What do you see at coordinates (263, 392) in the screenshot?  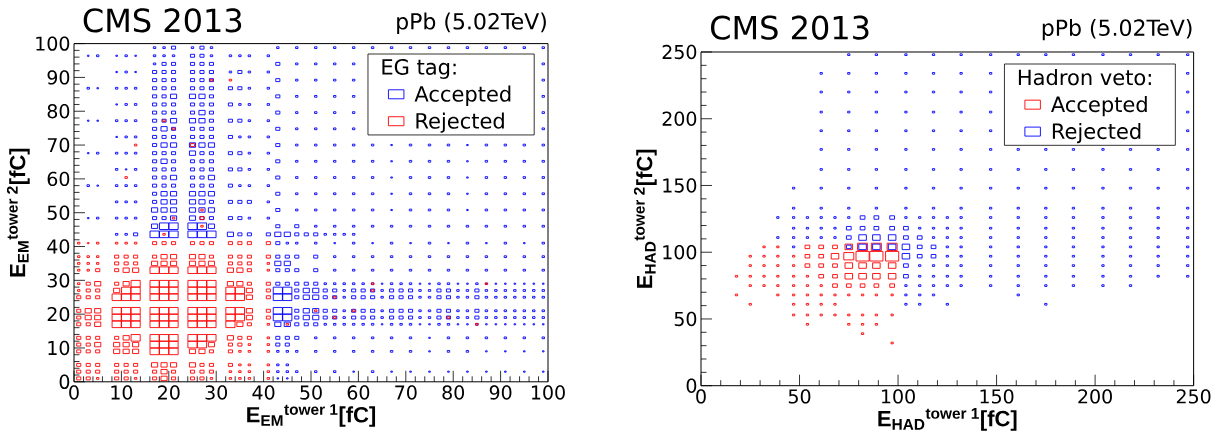 I see `x-tick-label: 40` at bounding box center [263, 392].